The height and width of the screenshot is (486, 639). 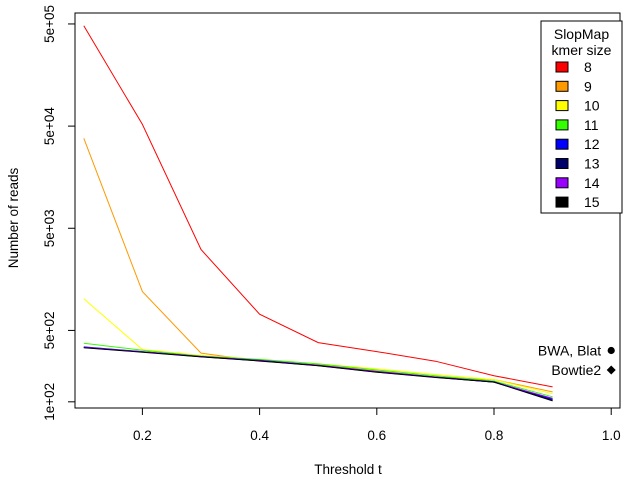 I want to click on annotation-marker-diamond, so click(x=611, y=370).